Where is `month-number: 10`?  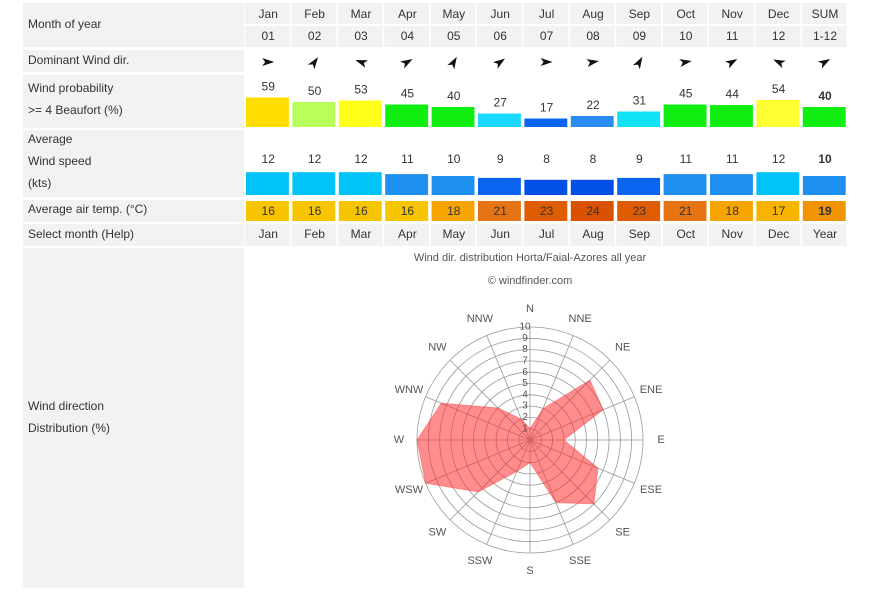
month-number: 10 is located at coordinates (686, 36).